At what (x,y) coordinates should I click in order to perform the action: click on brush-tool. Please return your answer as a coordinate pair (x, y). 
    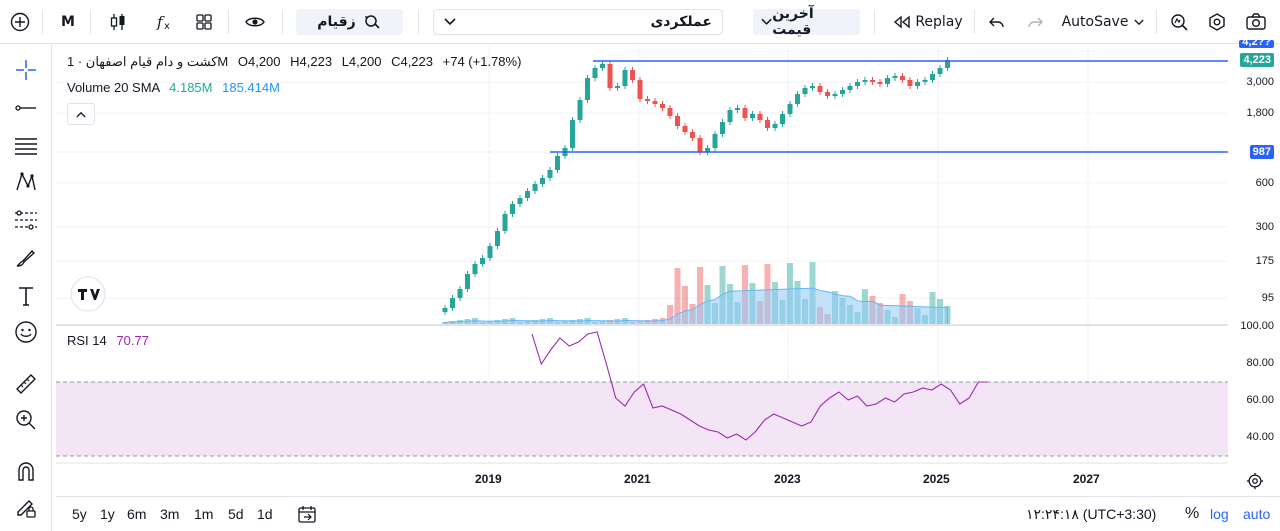
    Looking at the image, I should click on (26, 258).